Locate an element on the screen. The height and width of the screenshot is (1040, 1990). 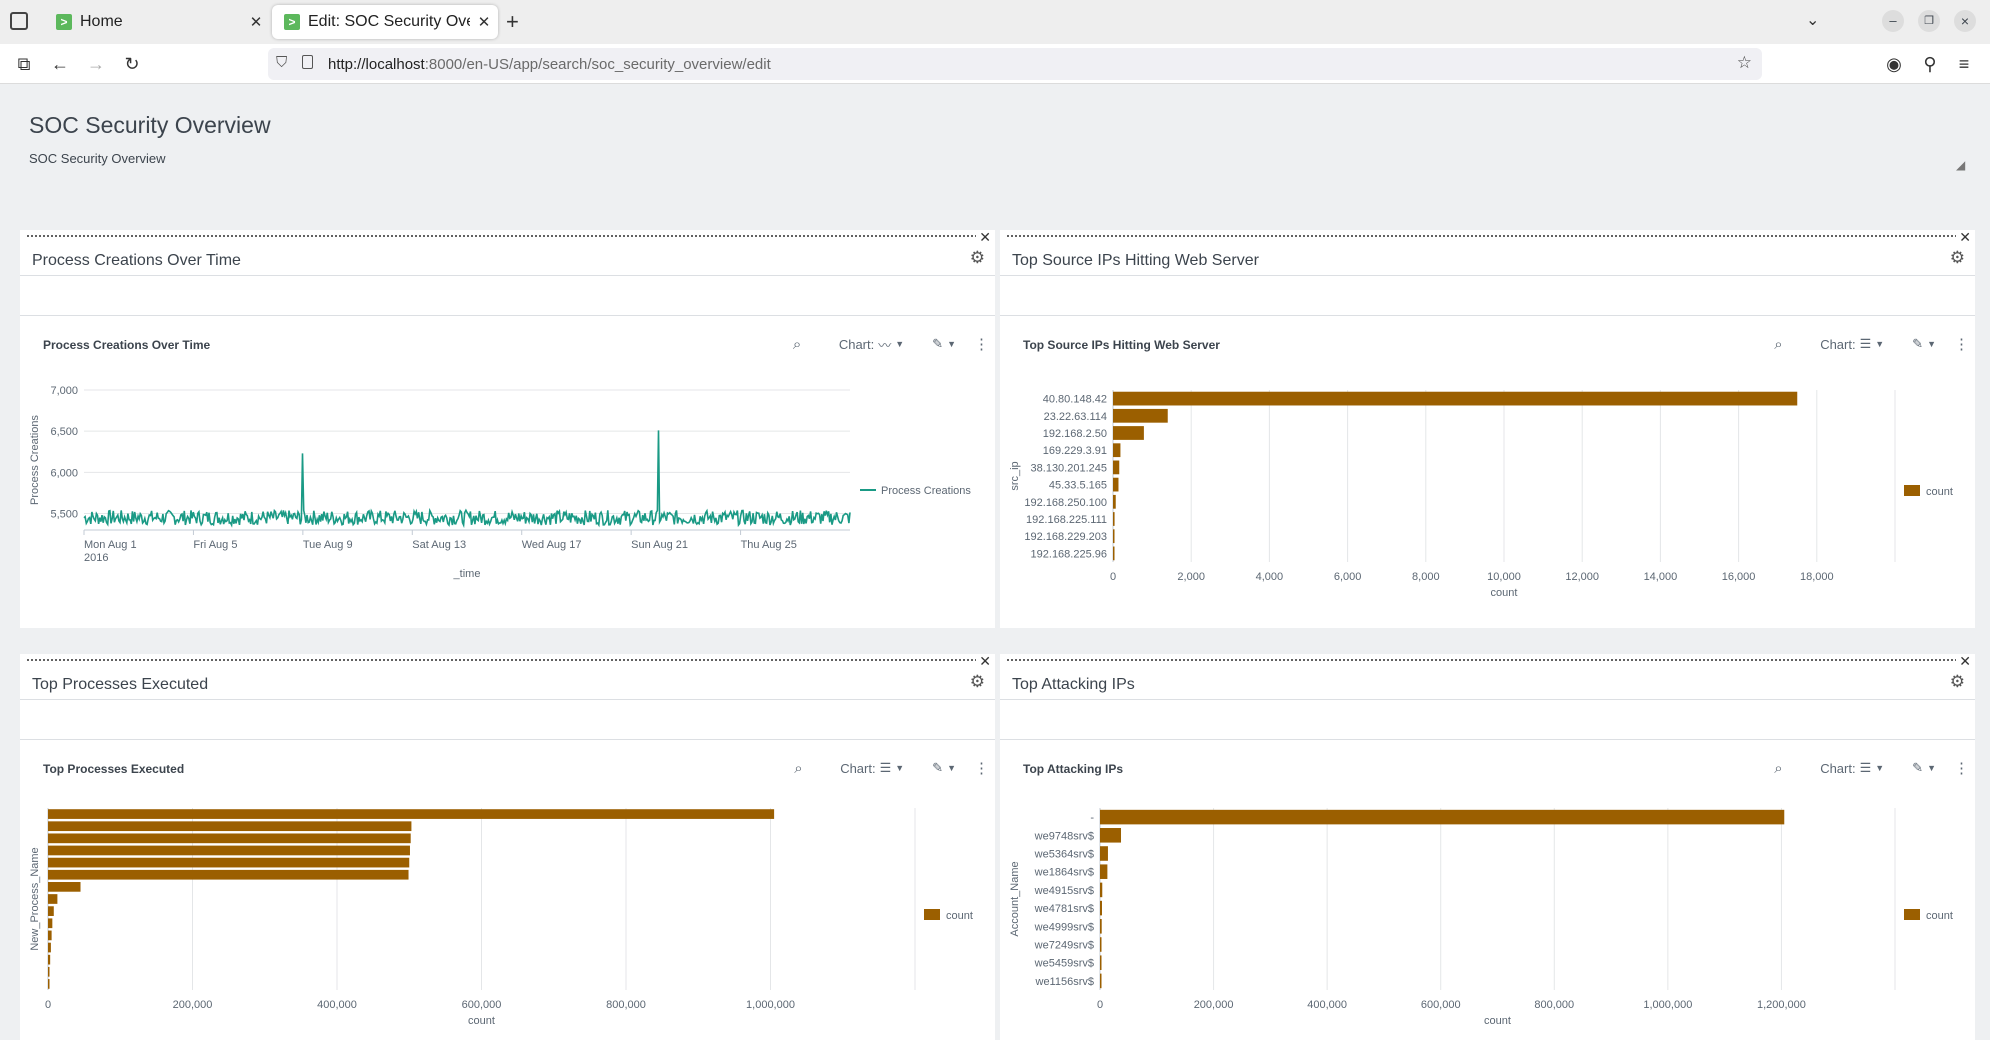
legend-label: Process Creations is located at coordinates (926, 491).